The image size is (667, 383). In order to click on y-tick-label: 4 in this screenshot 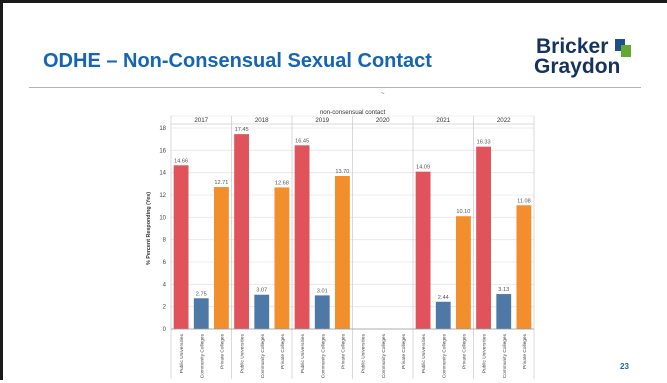, I will do `click(165, 285)`.